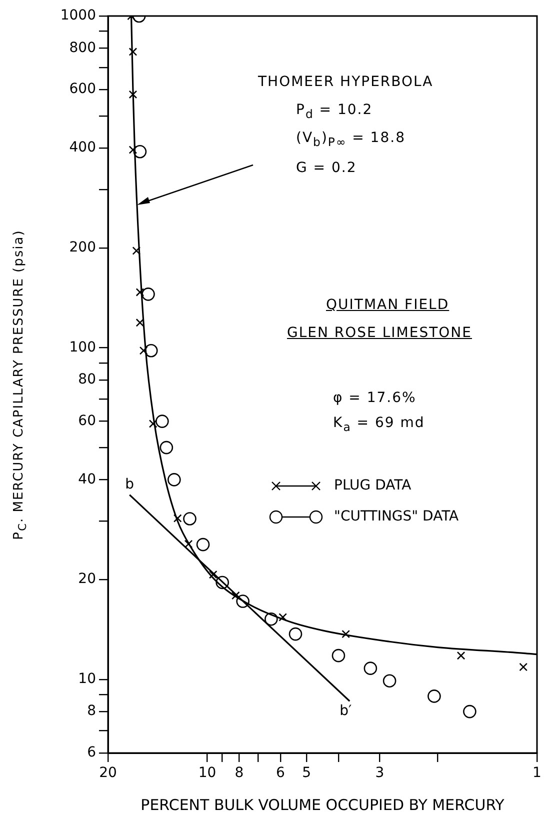 The image size is (555, 819). I want to click on y-tick-label: 6, so click(91, 752).